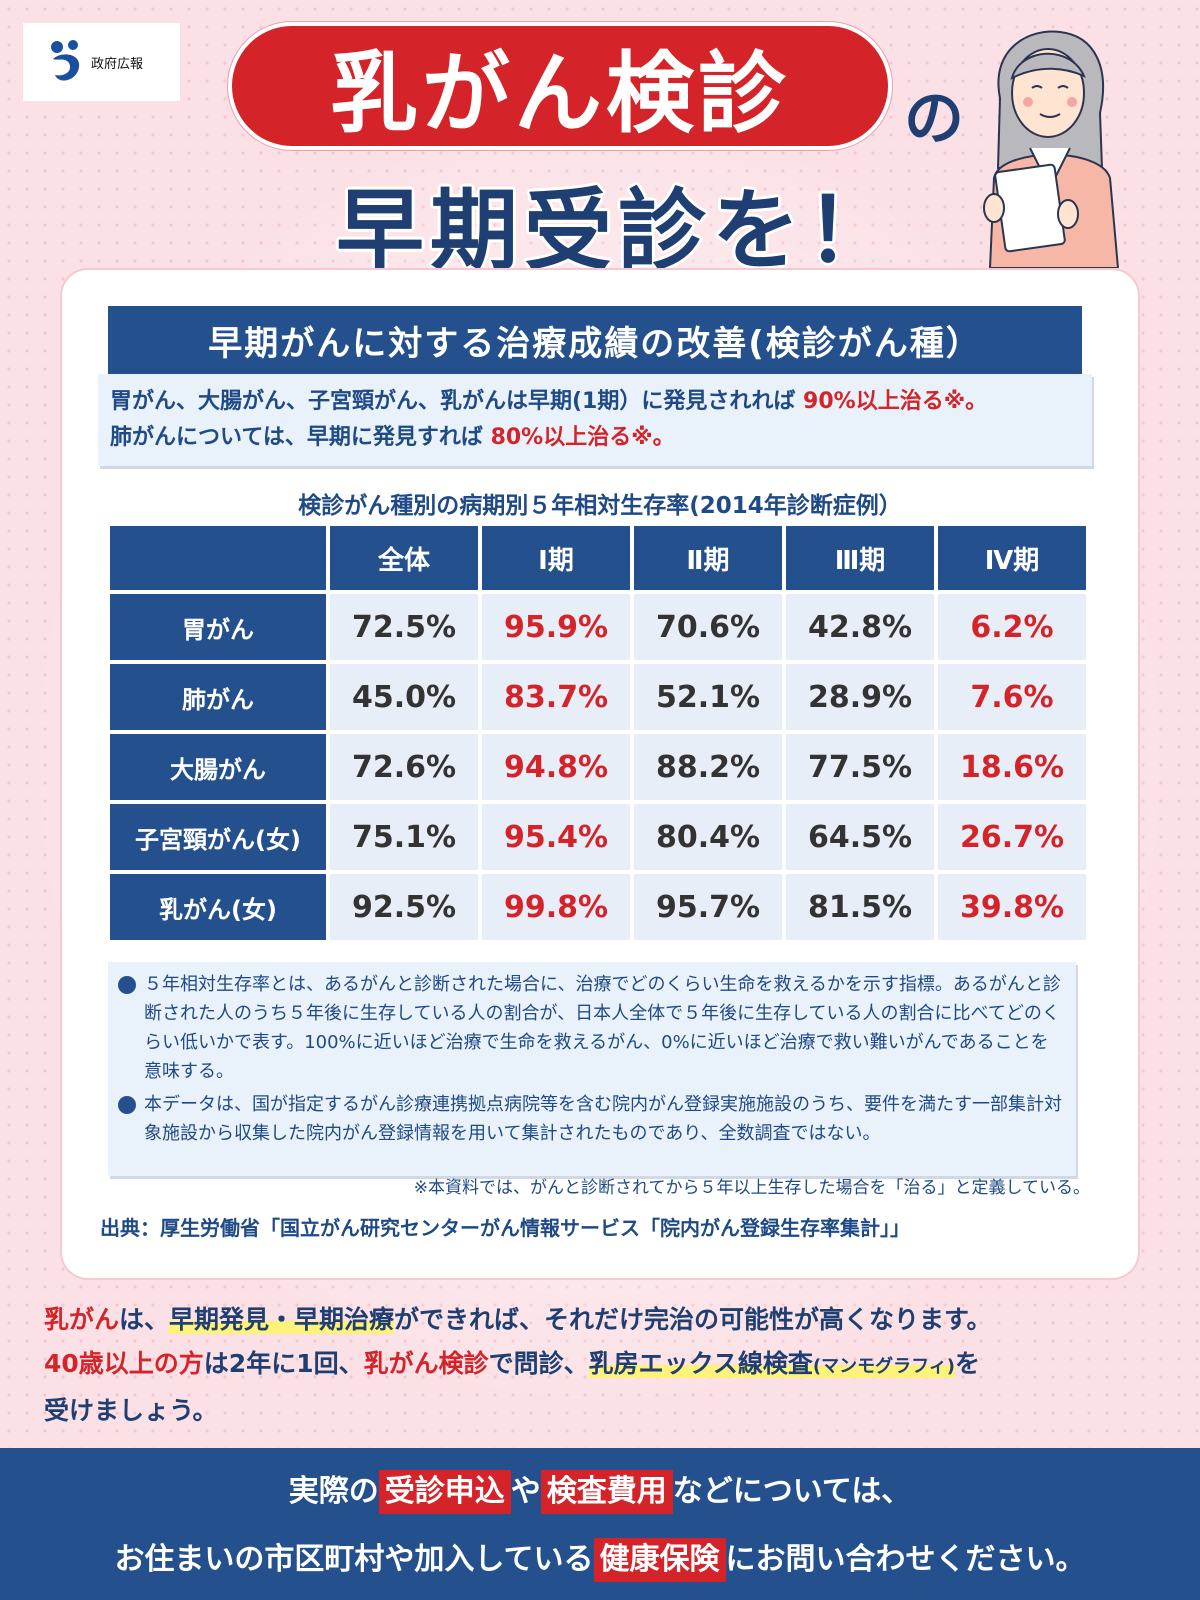 The height and width of the screenshot is (1600, 1200). I want to click on row-header: 肺がん, so click(218, 697).